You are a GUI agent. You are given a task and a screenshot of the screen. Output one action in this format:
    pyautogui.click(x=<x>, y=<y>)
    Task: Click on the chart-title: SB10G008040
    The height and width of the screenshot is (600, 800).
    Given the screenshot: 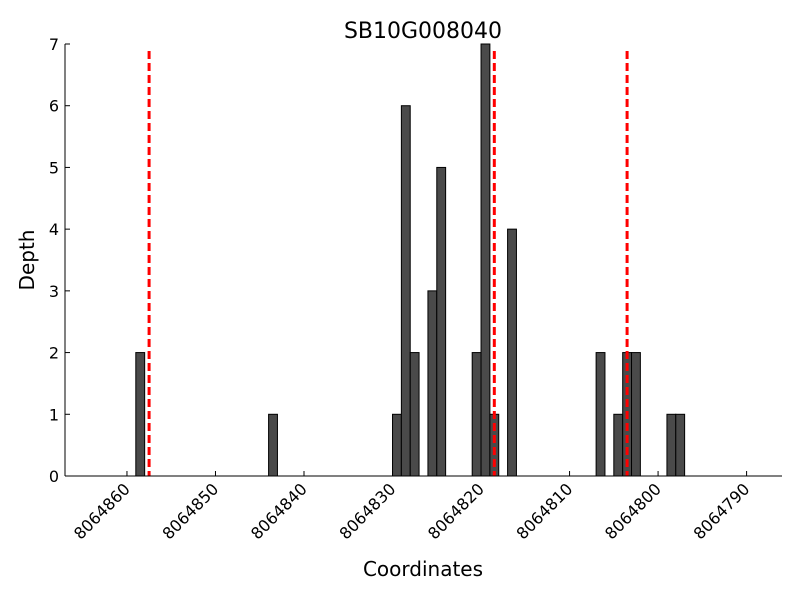 What is the action you would take?
    pyautogui.click(x=423, y=31)
    